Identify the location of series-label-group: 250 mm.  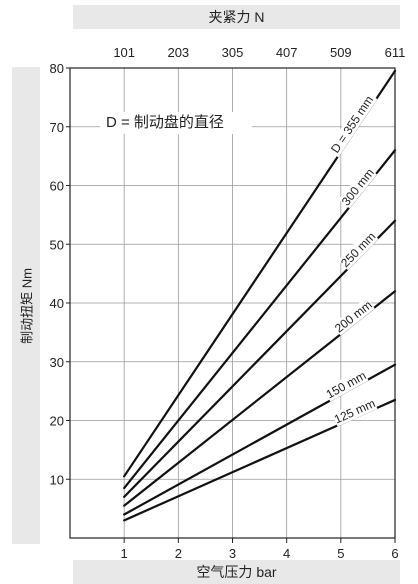
(358, 250).